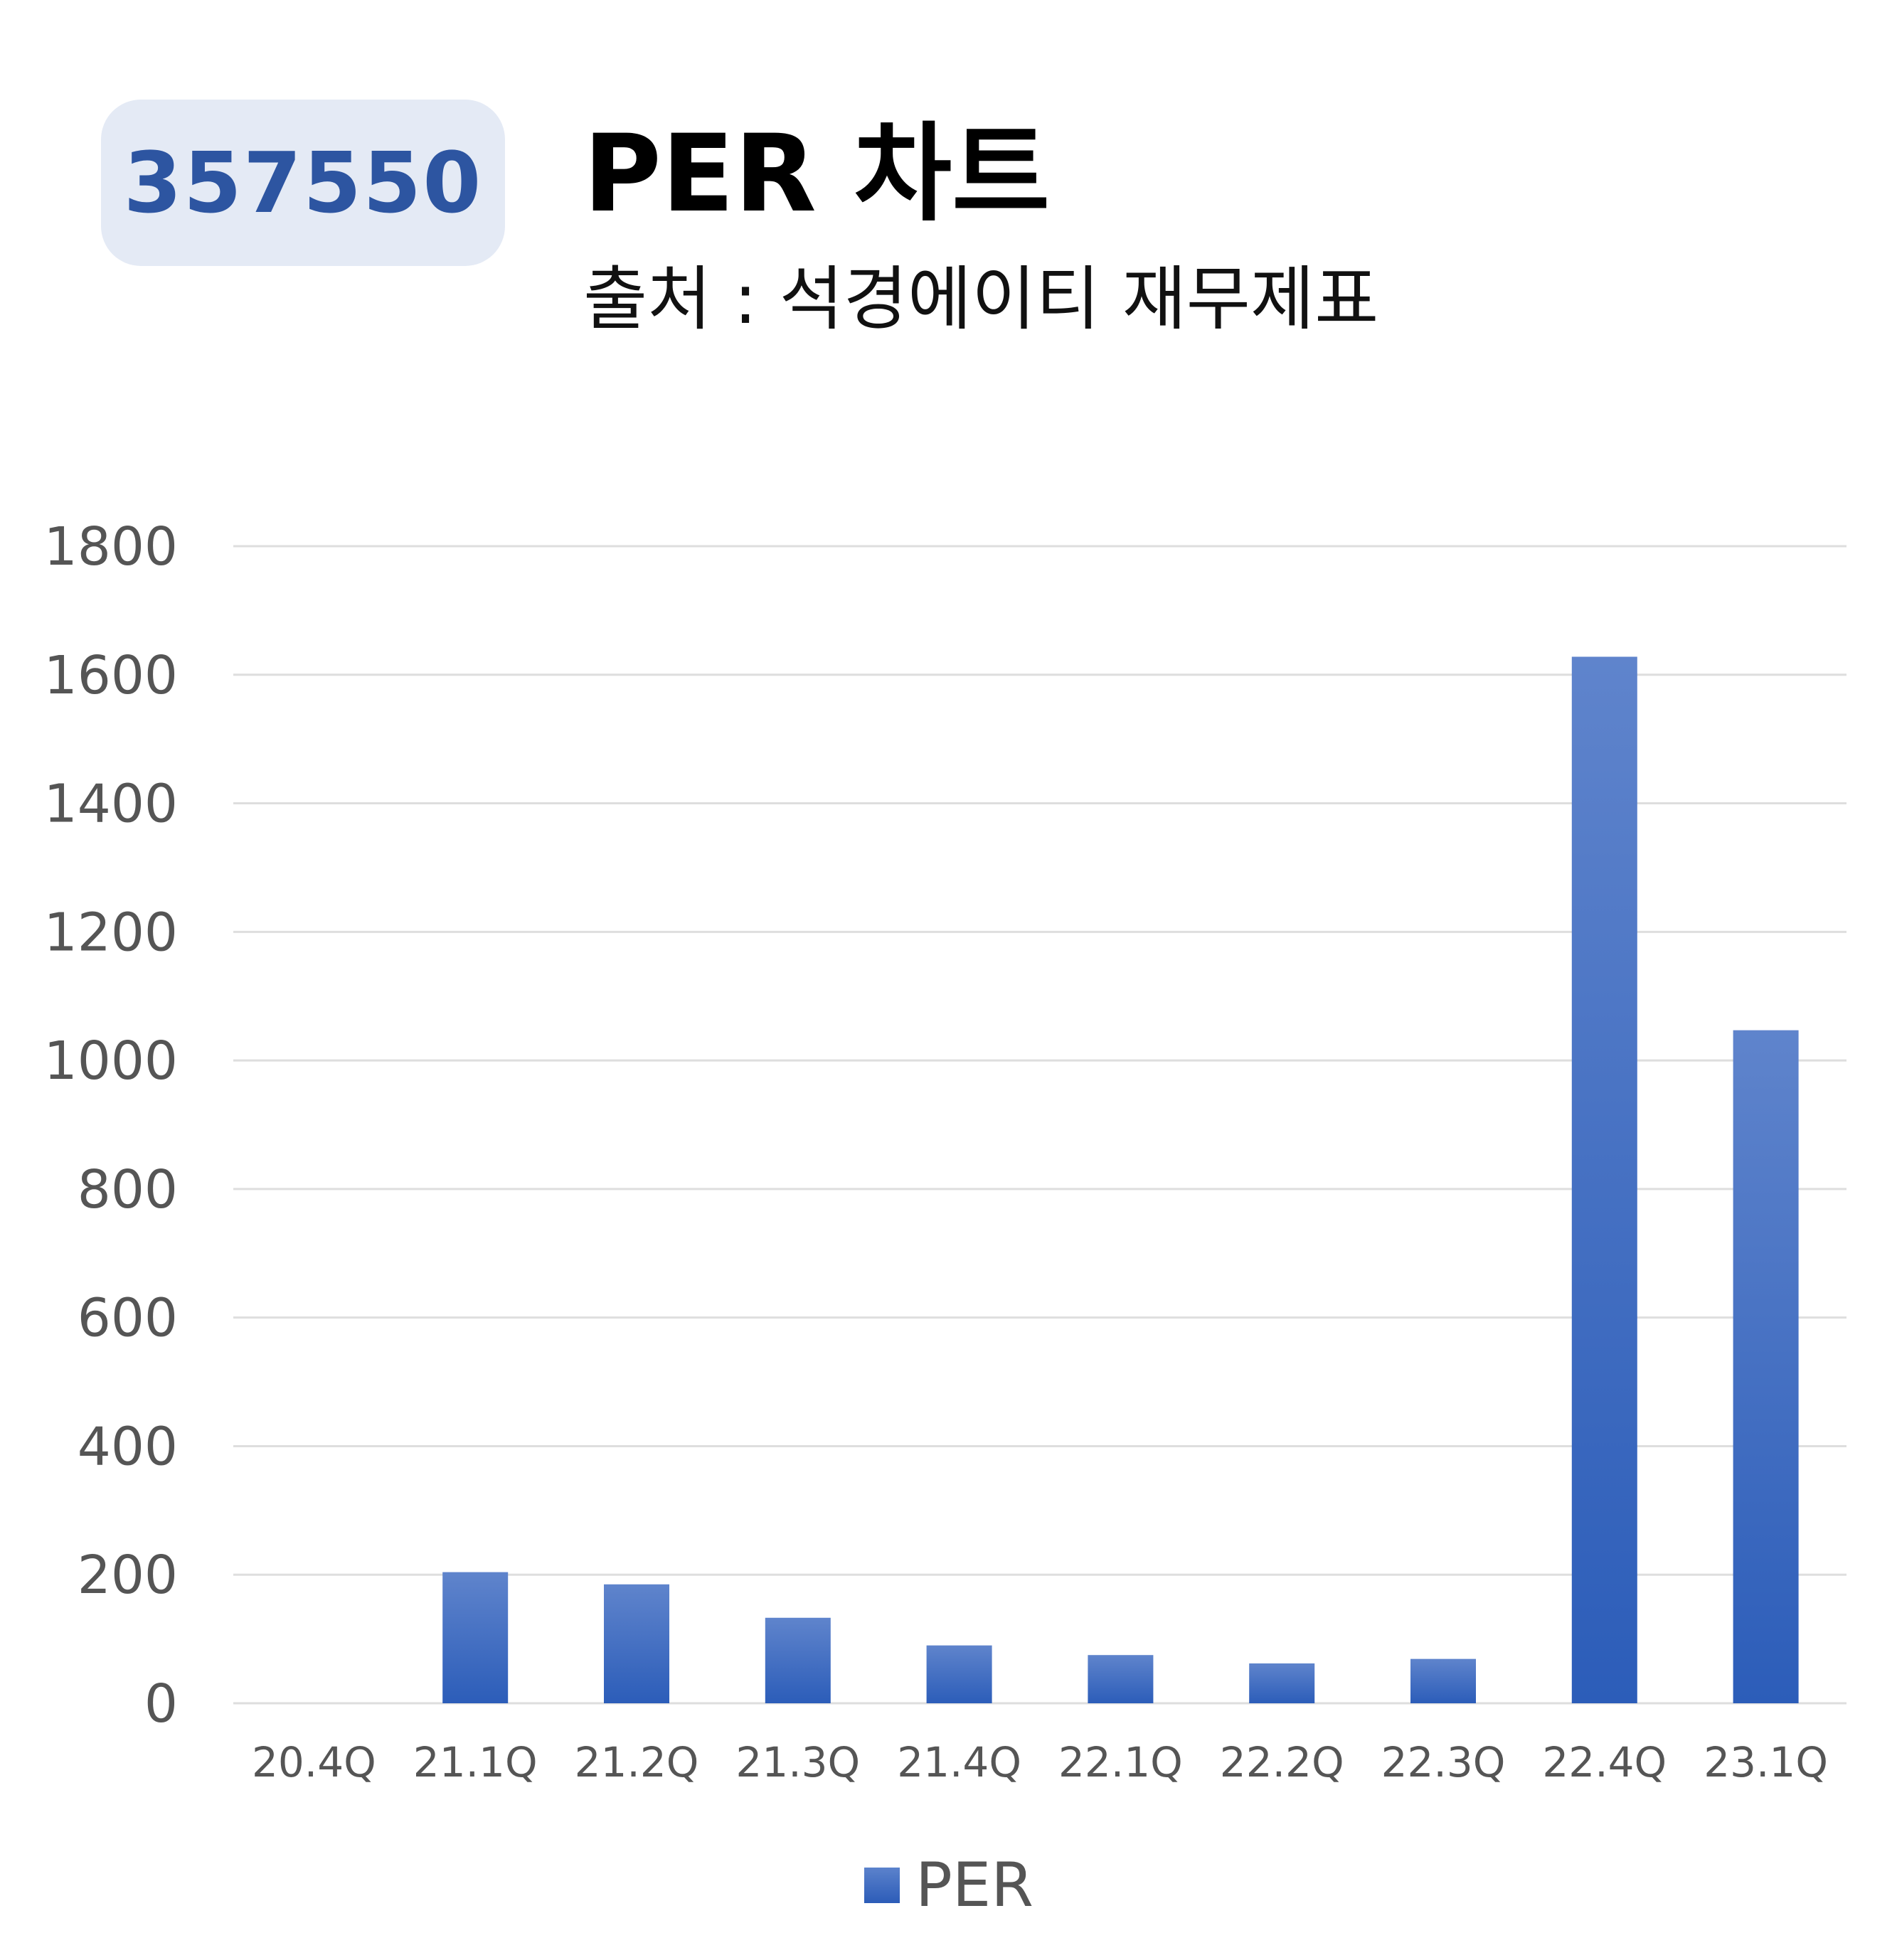 The width and height of the screenshot is (1897, 1960). I want to click on bar-21.1Q, so click(475, 1637).